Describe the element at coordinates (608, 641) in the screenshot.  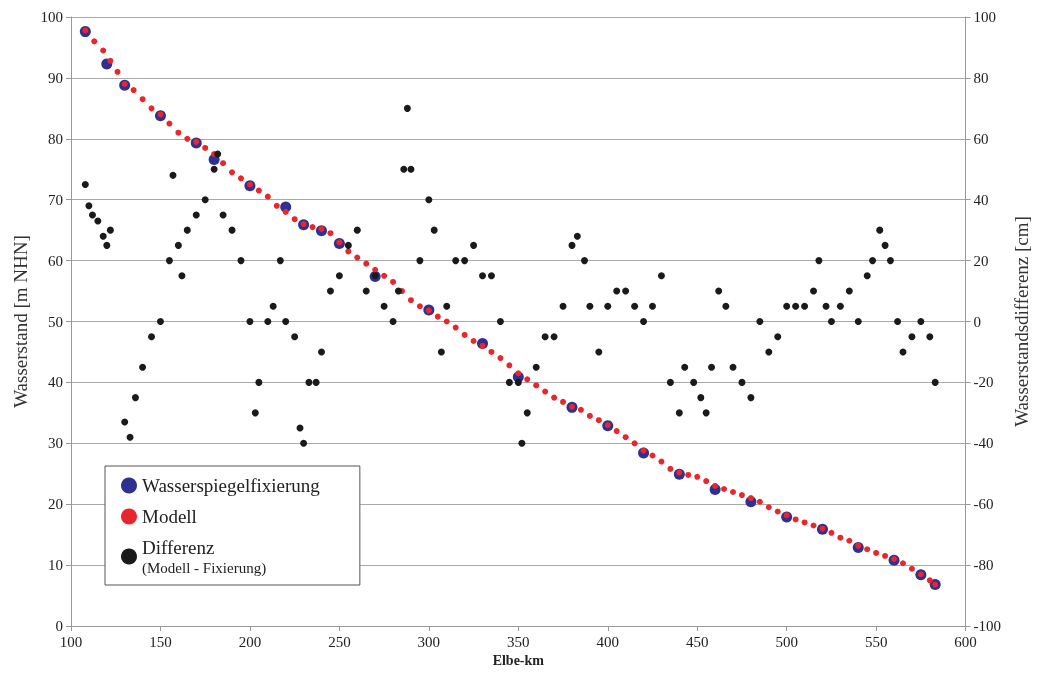
I see `x-tick-label: 400` at that location.